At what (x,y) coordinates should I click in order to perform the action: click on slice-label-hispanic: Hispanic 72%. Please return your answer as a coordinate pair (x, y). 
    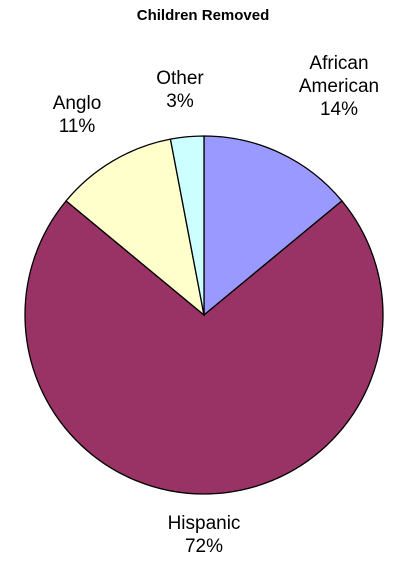
    Looking at the image, I should click on (204, 535).